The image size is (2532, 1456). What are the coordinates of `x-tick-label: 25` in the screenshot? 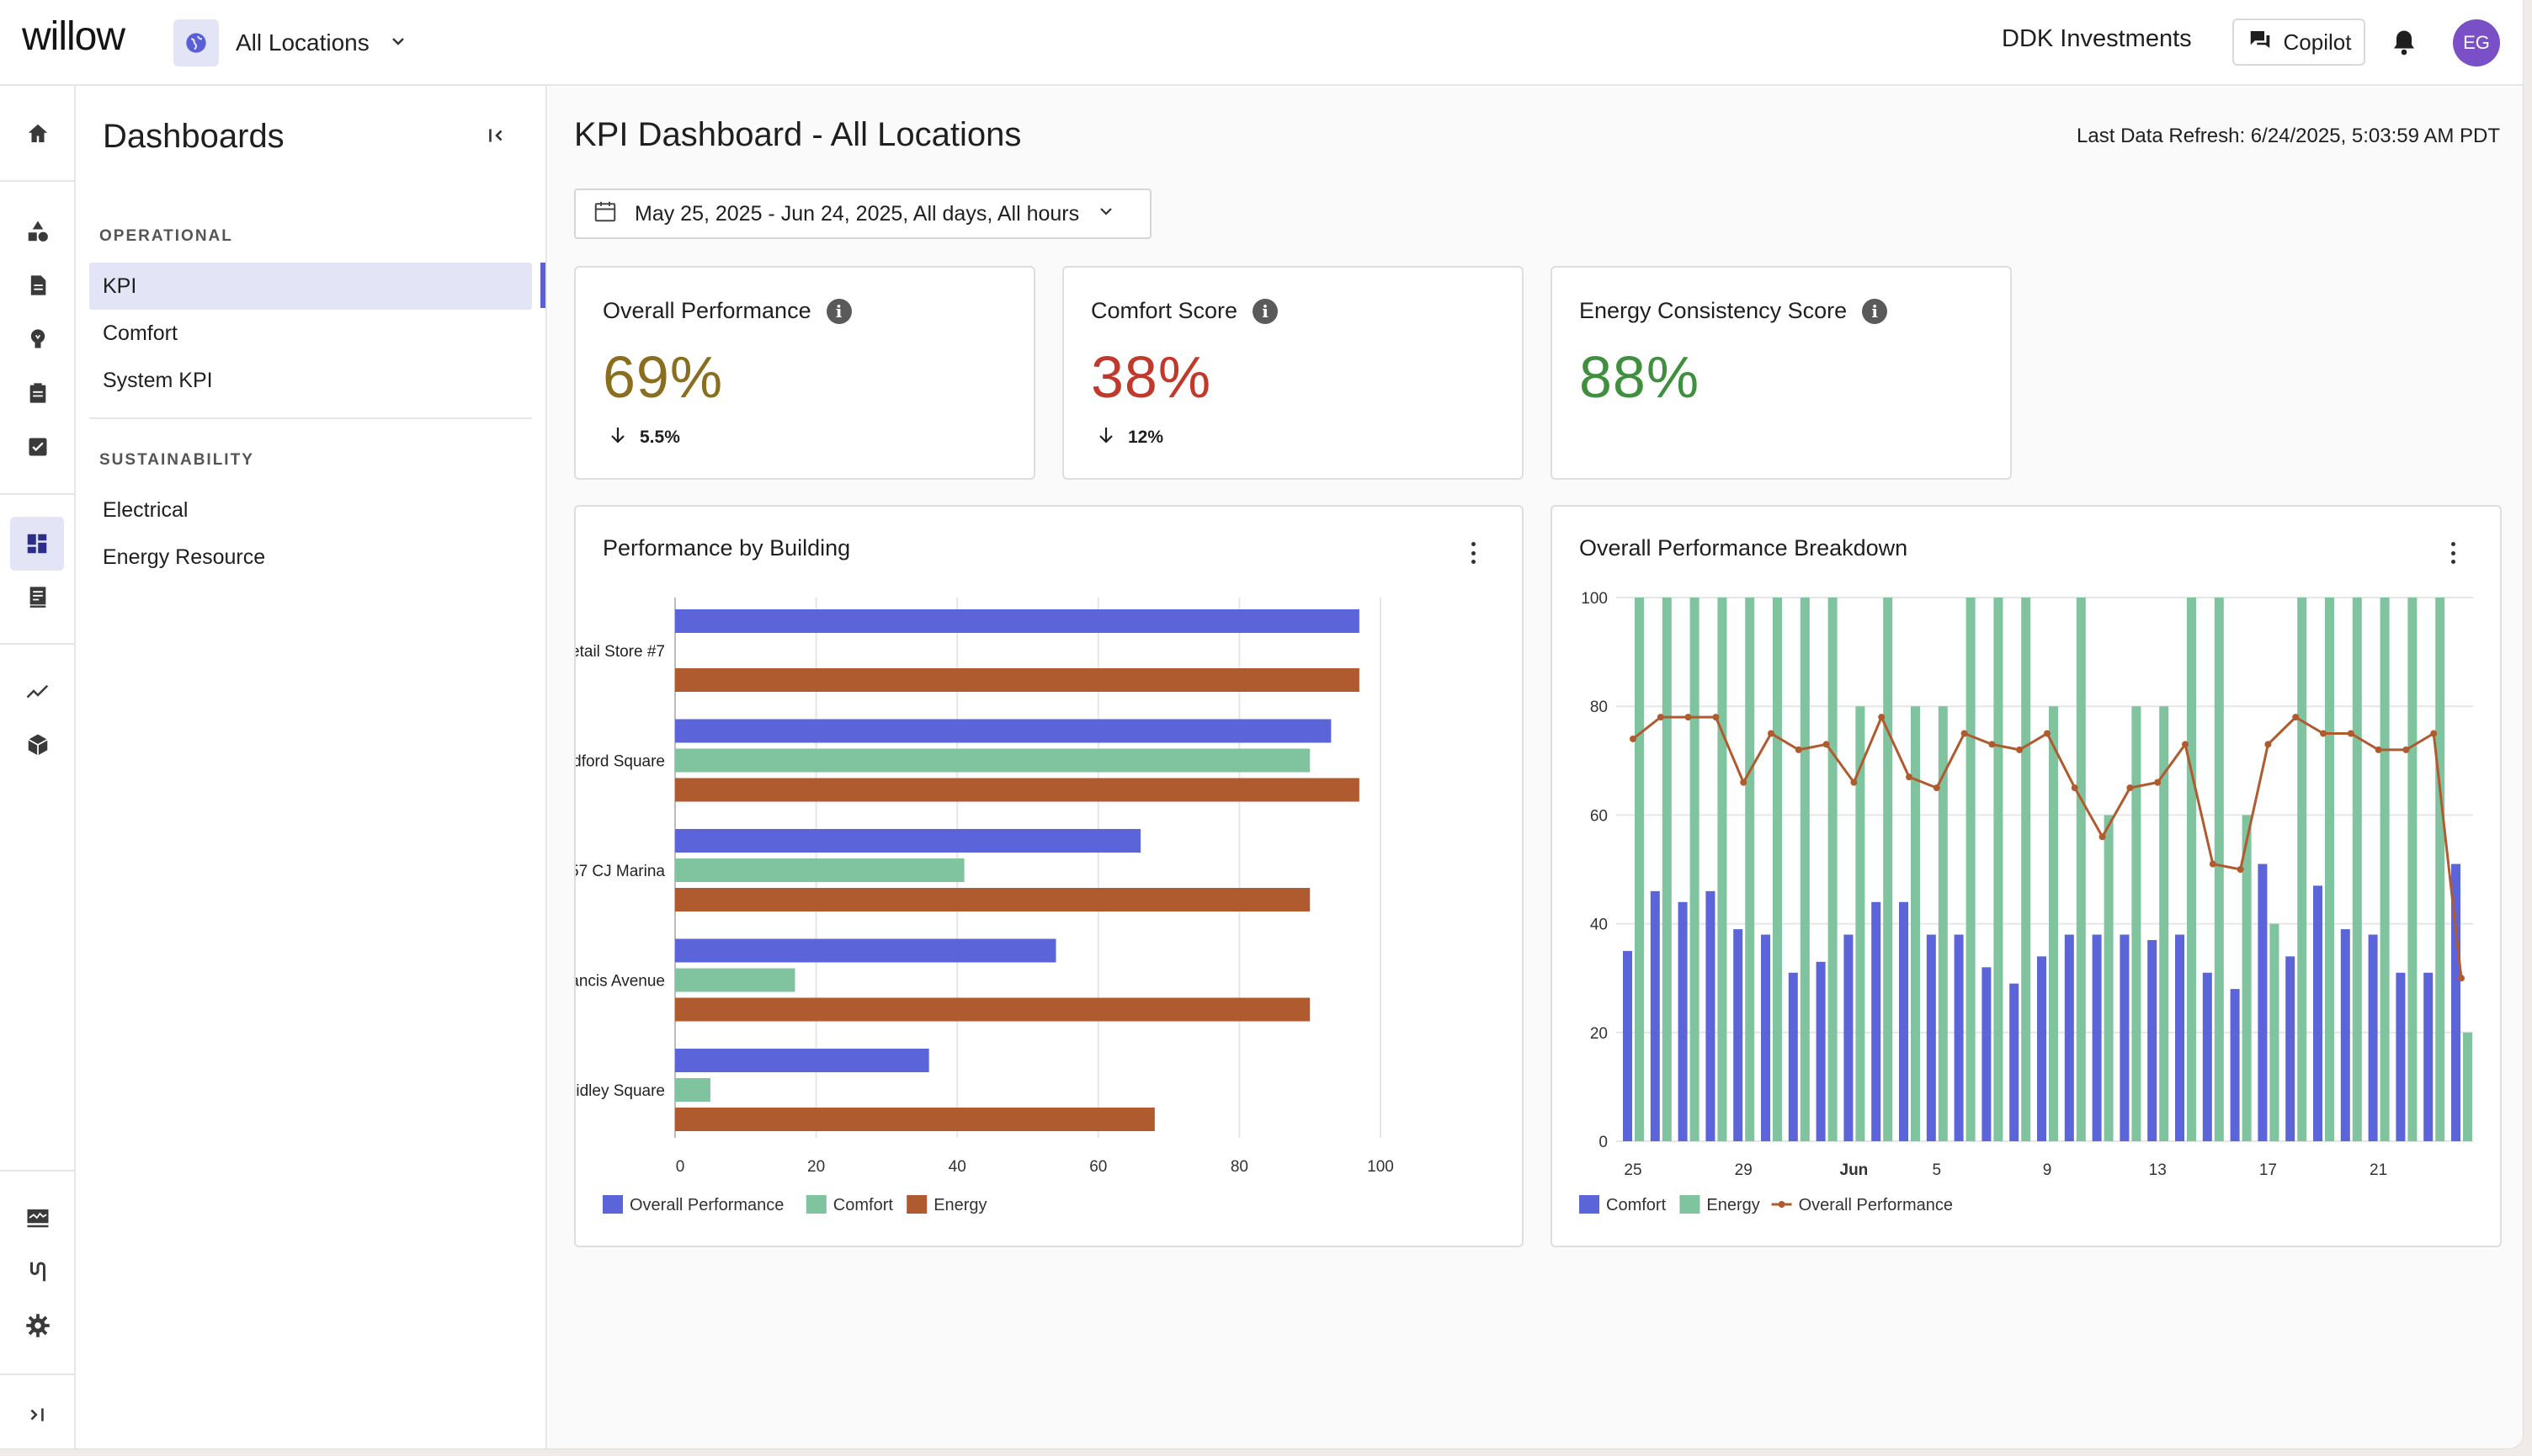 It's located at (1632, 1170).